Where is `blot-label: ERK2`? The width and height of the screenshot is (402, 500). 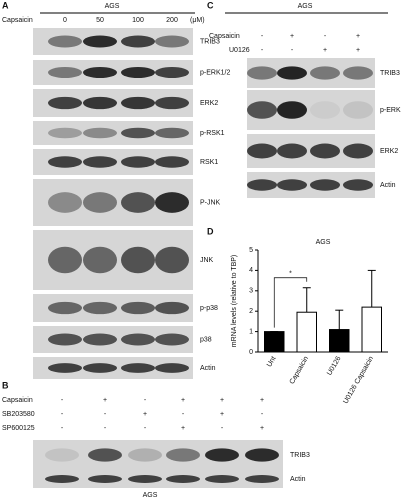 blot-label: ERK2 is located at coordinates (389, 151).